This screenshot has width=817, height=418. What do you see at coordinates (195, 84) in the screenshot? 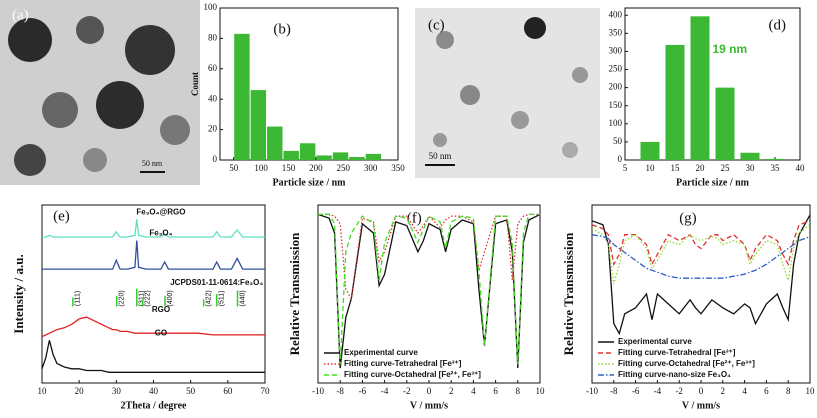
I see `y-axis-label: Count` at bounding box center [195, 84].